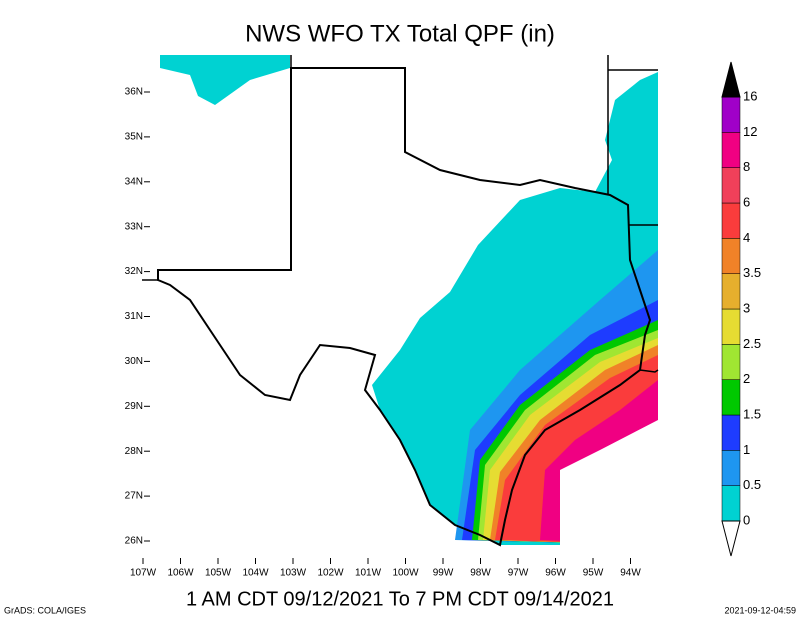 This screenshot has height=618, width=800. What do you see at coordinates (752, 272) in the screenshot?
I see `colorbar-label: 3.5` at bounding box center [752, 272].